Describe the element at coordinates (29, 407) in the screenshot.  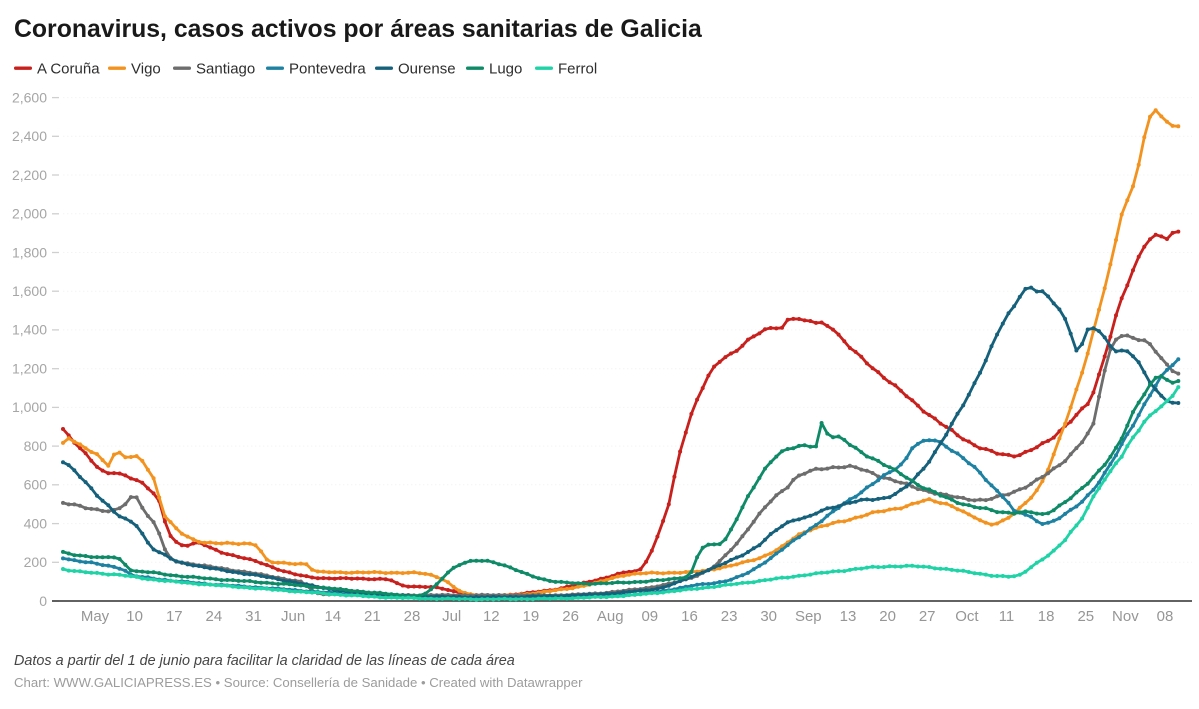
I see `svg-text: 1,000` at that location.